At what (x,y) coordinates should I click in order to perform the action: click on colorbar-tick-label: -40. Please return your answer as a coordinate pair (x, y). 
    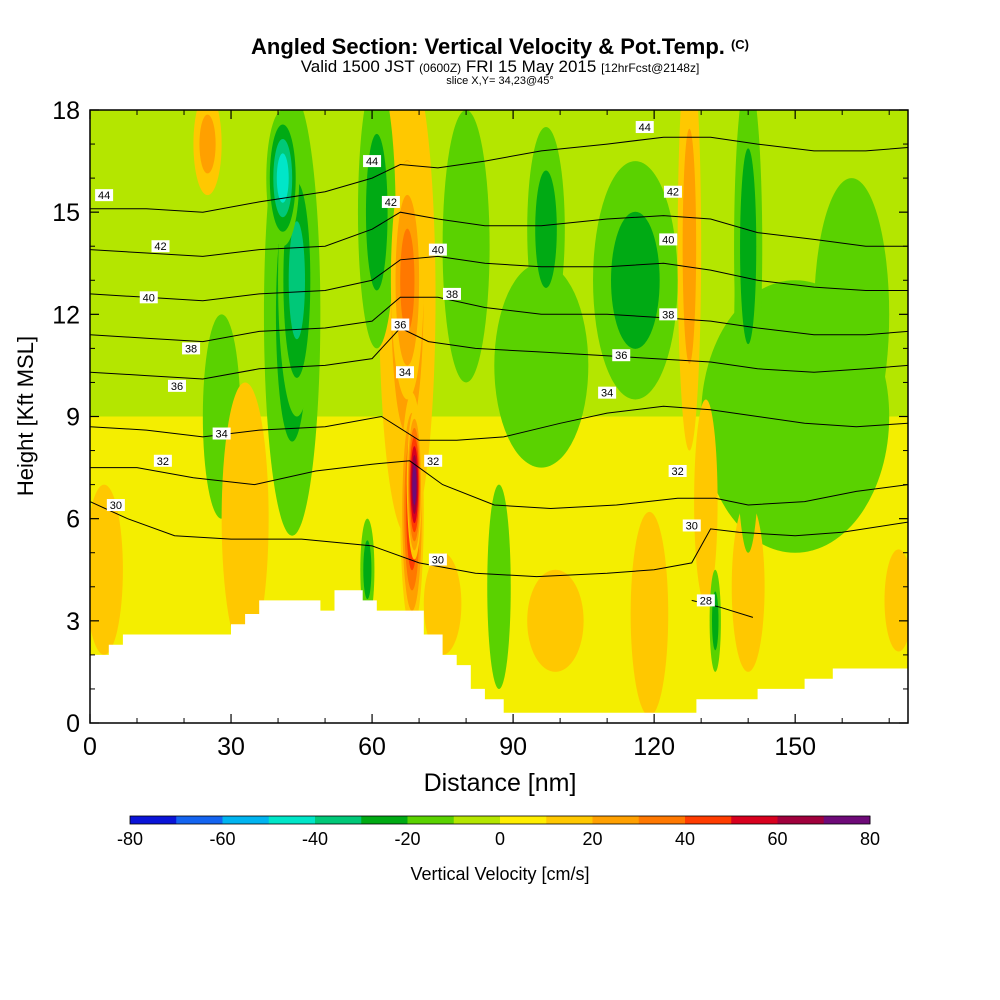
    Looking at the image, I should click on (315, 839).